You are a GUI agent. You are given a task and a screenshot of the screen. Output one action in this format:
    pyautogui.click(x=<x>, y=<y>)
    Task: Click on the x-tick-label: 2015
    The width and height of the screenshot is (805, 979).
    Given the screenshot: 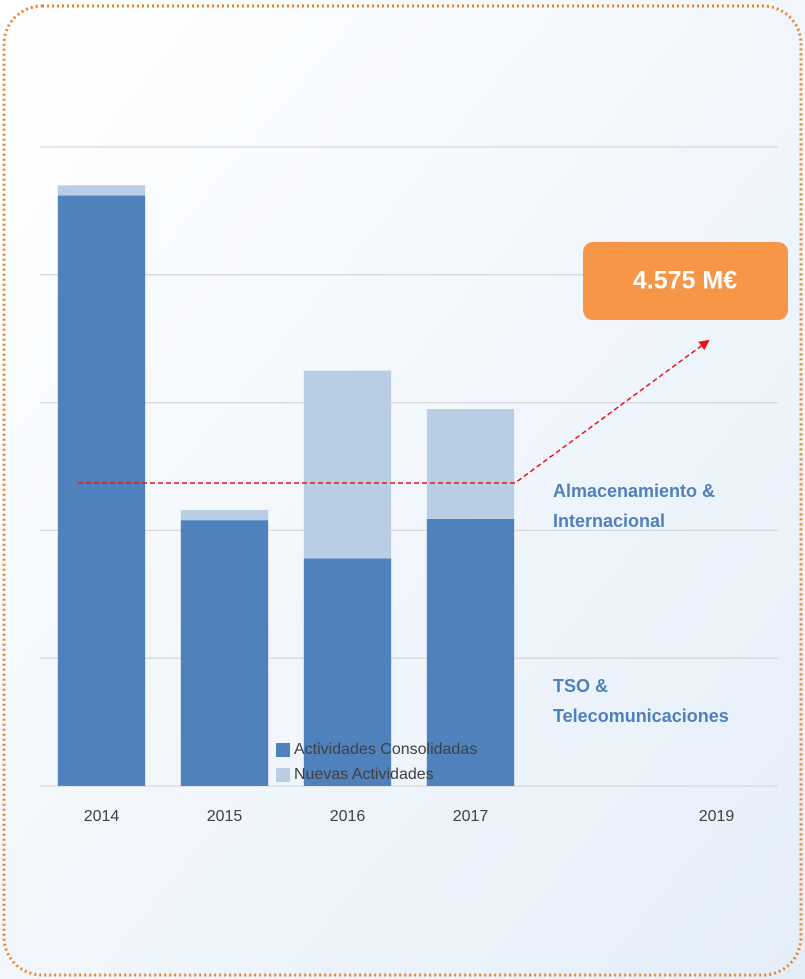 What is the action you would take?
    pyautogui.click(x=225, y=816)
    